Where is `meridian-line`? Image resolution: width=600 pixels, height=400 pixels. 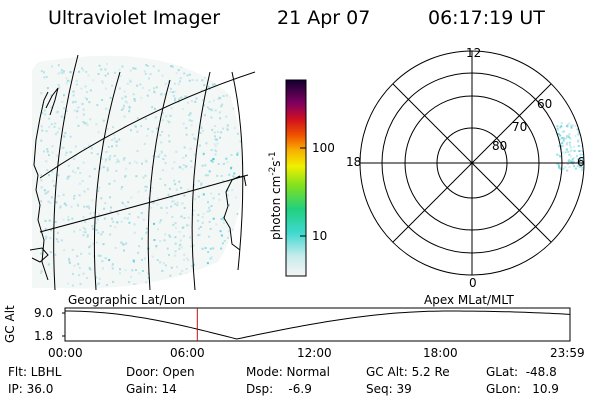
meridian-line is located at coordinates (107, 181).